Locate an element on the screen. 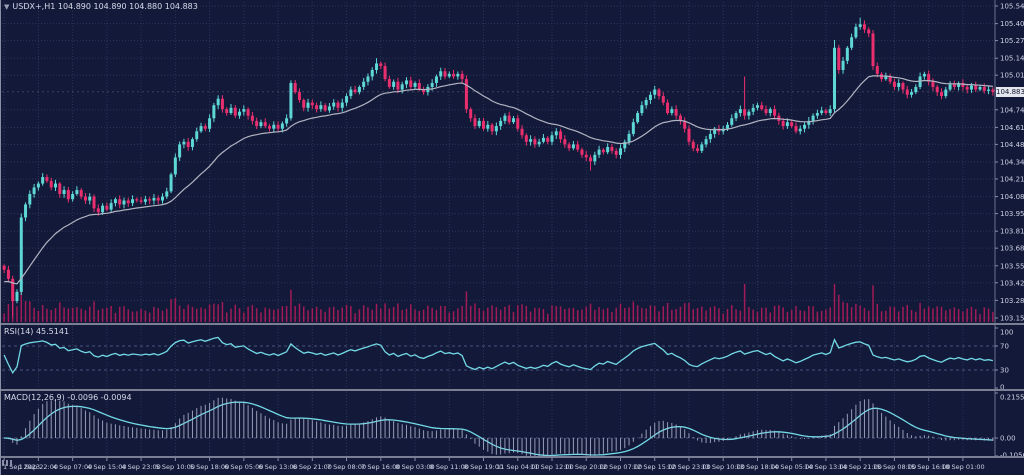  svg-text: 104.480 is located at coordinates (1012, 145).